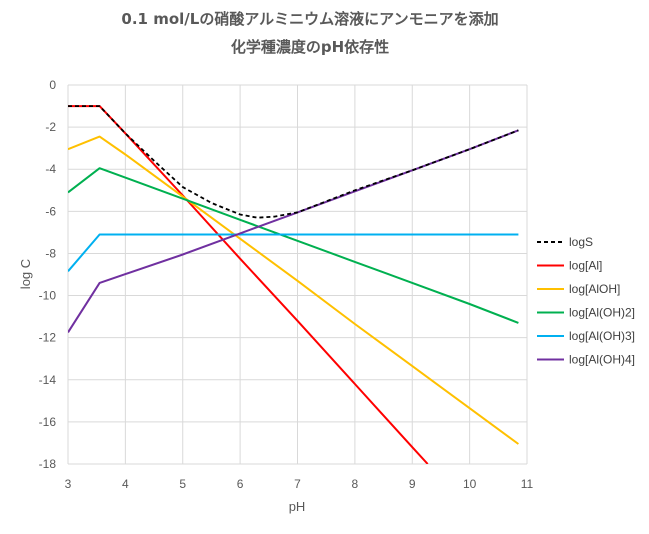  What do you see at coordinates (52, 85) in the screenshot?
I see `y-tick-label: 0` at bounding box center [52, 85].